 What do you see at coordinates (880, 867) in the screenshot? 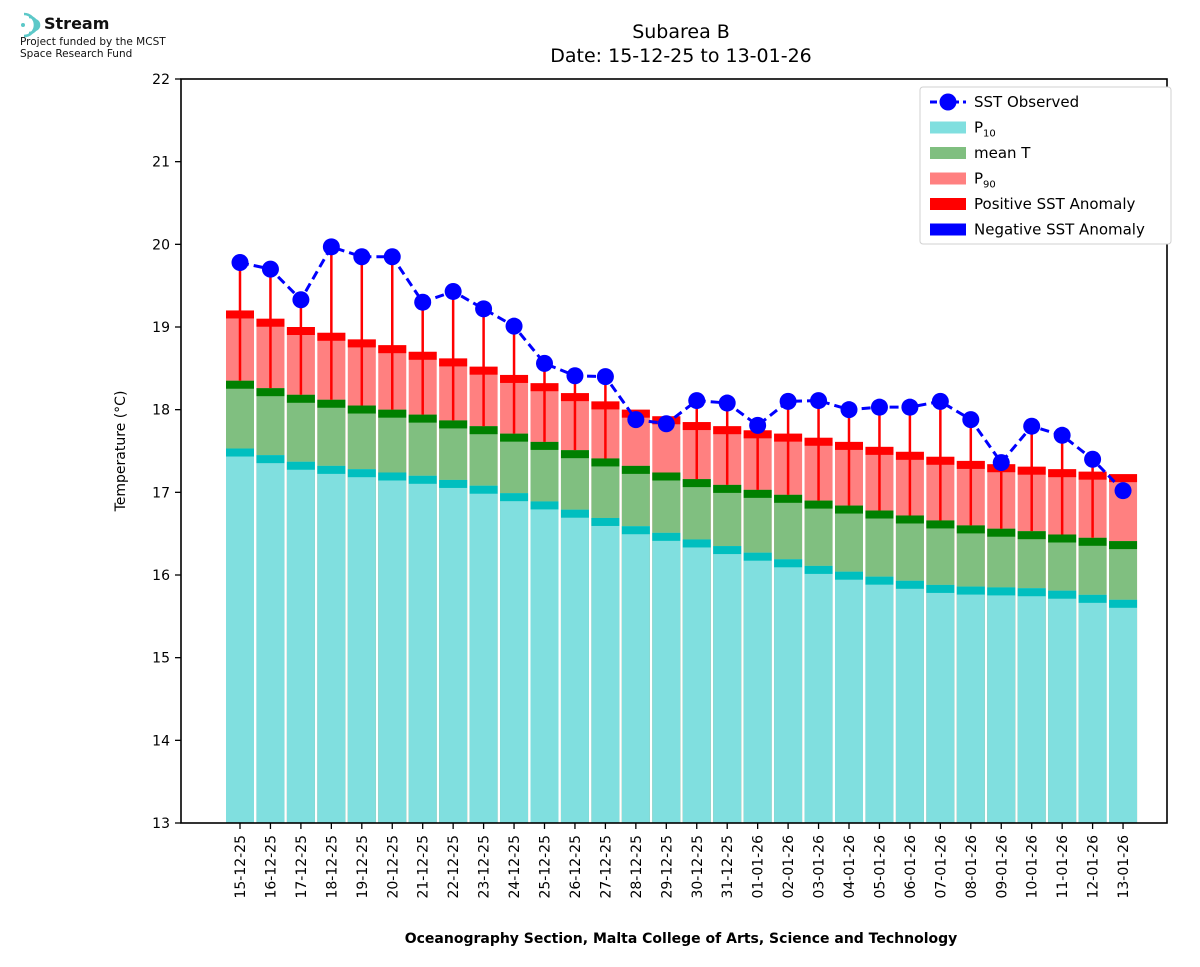
I see `x-tick-label: 05-01-26` at bounding box center [880, 867].